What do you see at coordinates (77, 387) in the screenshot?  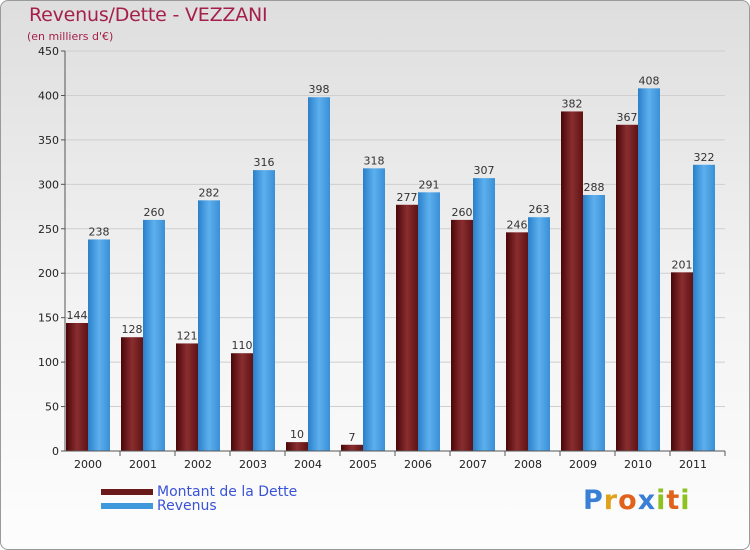 I see `bar-dette-2000` at bounding box center [77, 387].